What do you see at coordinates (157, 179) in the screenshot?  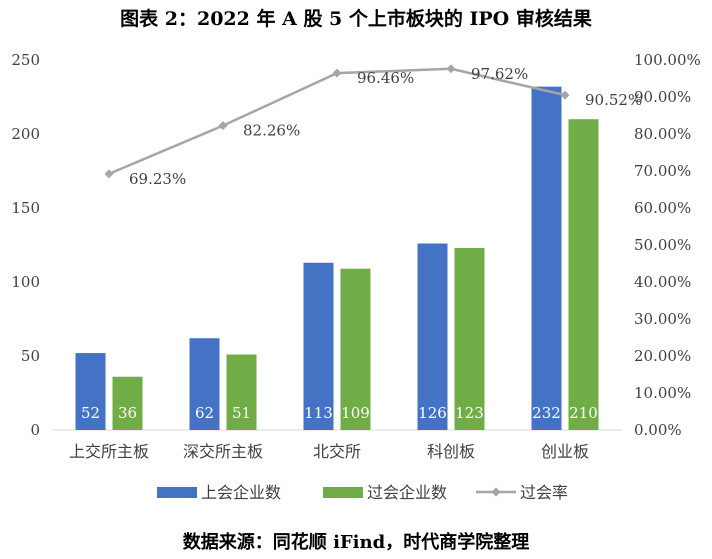 I see `rate-data-label: 69.23%` at bounding box center [157, 179].